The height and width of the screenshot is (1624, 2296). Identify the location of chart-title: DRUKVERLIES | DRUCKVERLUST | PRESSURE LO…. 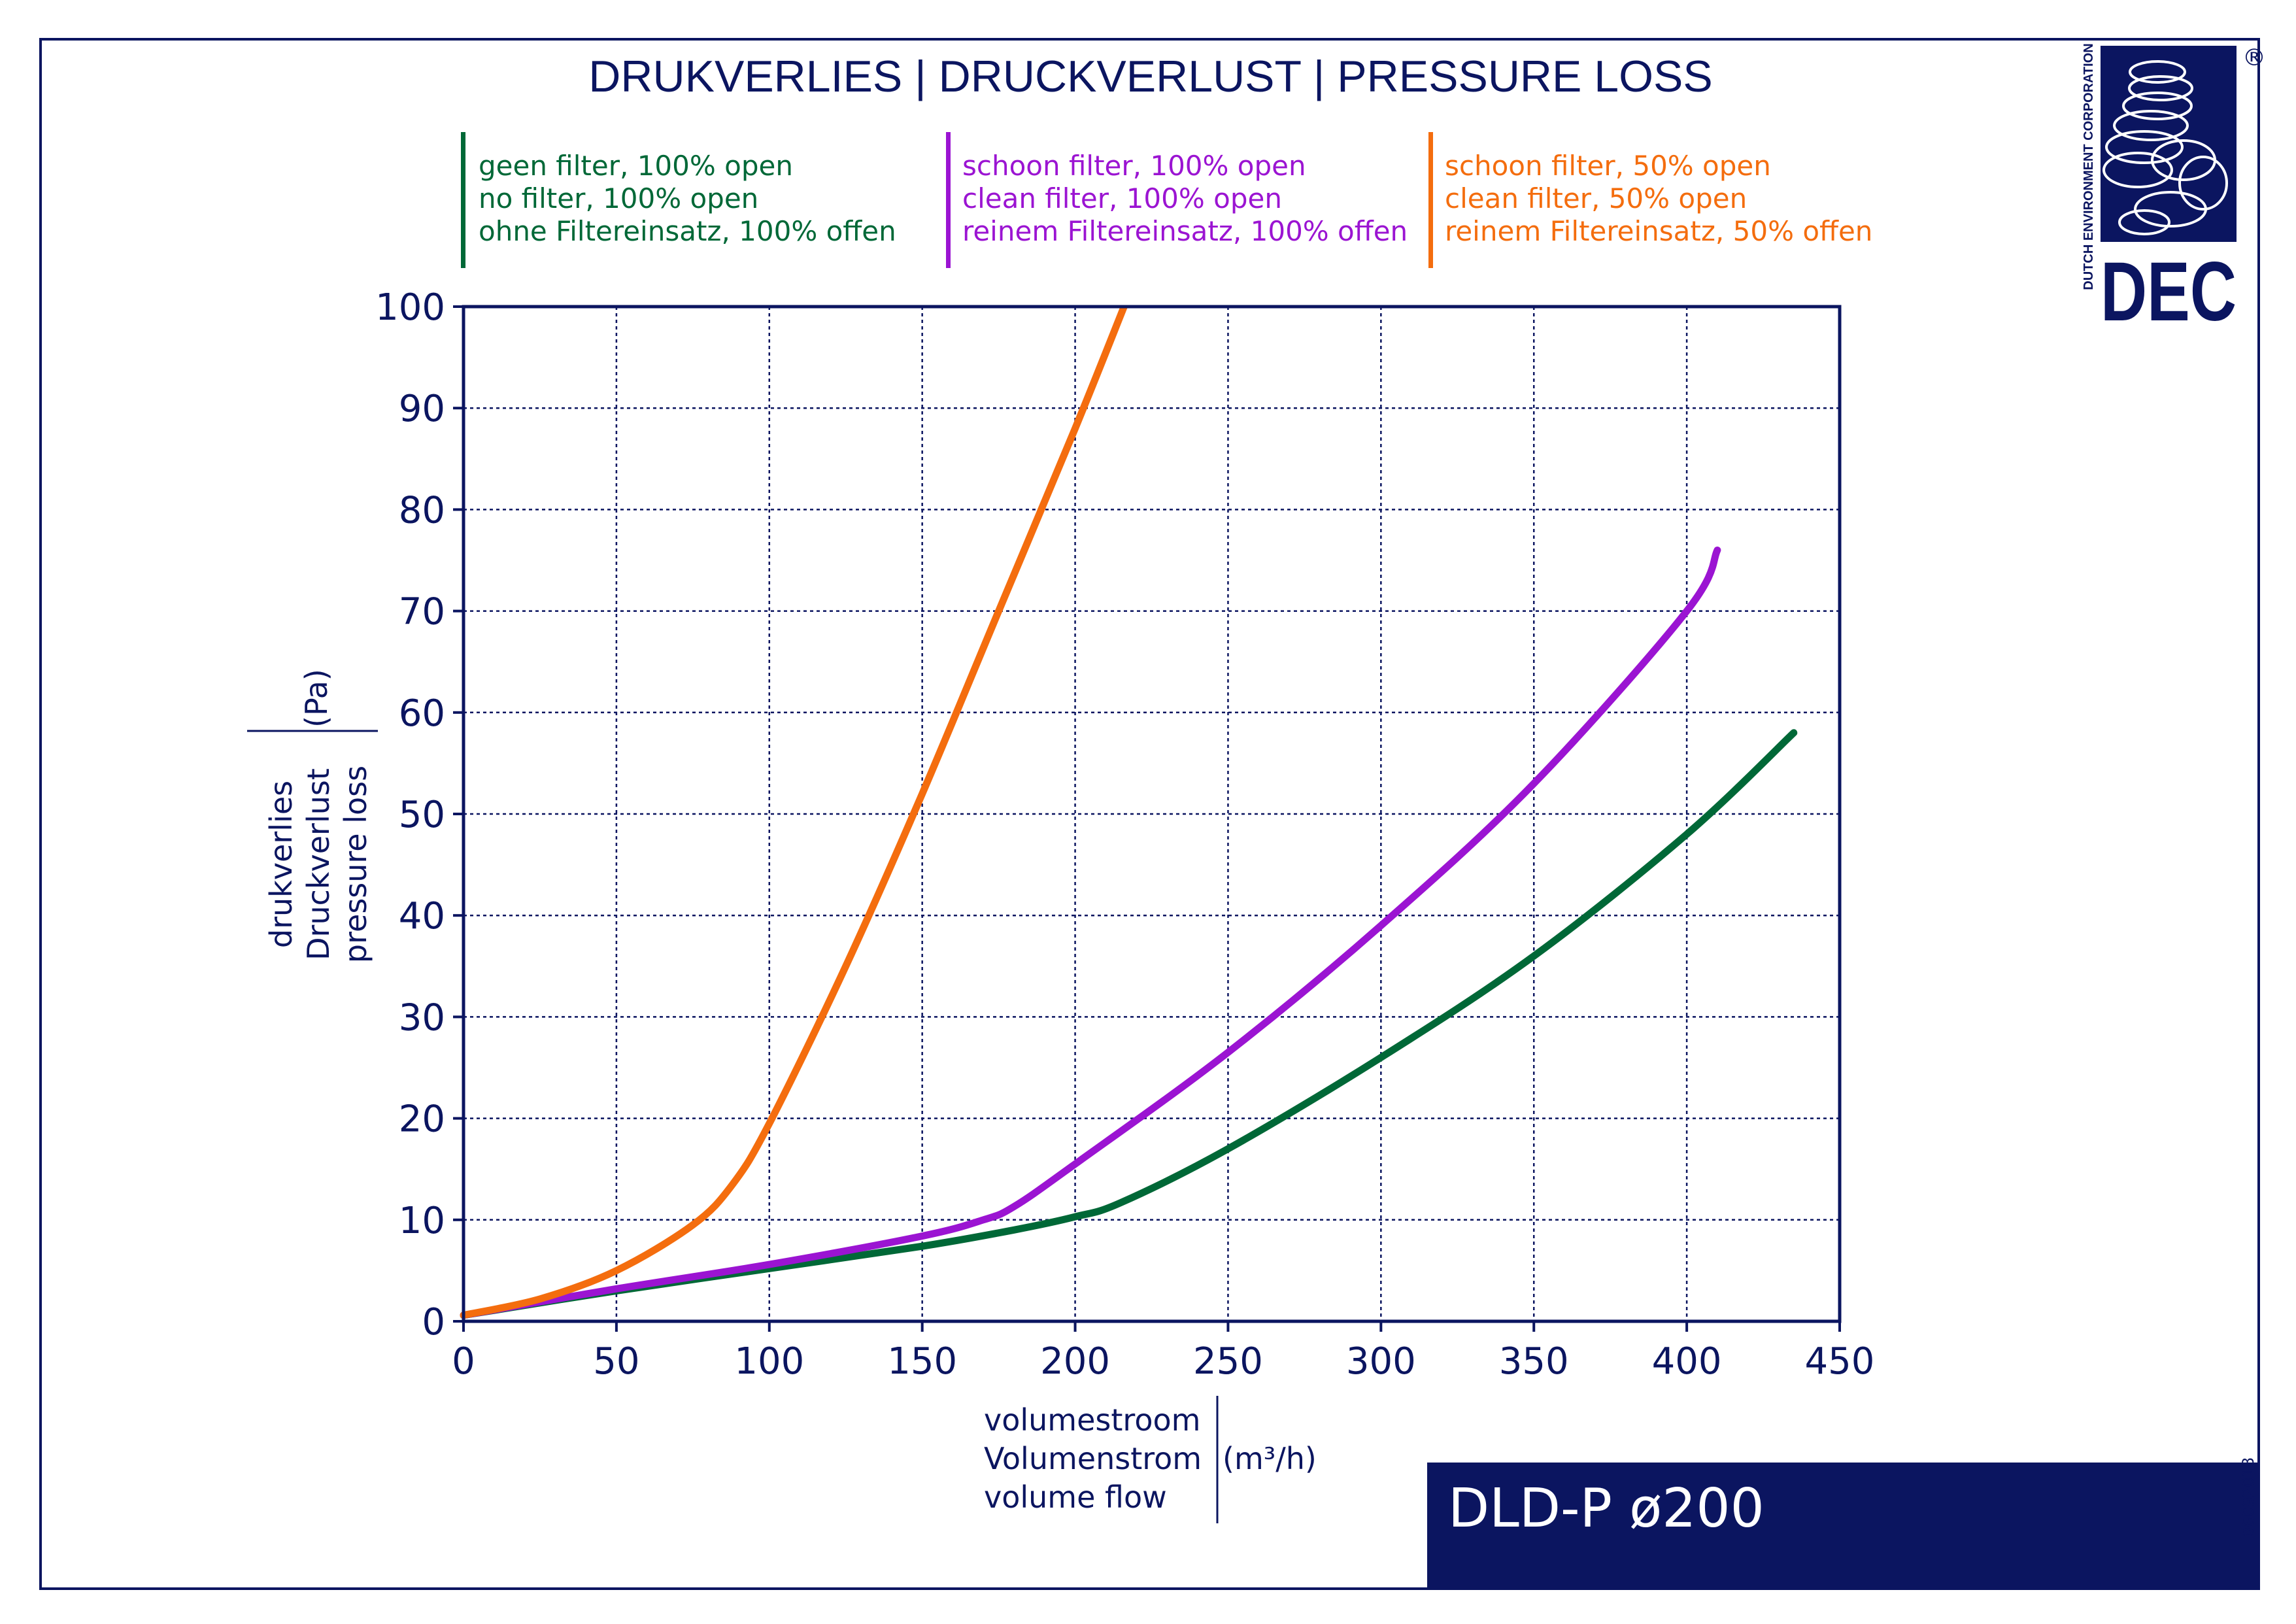
(1150, 76).